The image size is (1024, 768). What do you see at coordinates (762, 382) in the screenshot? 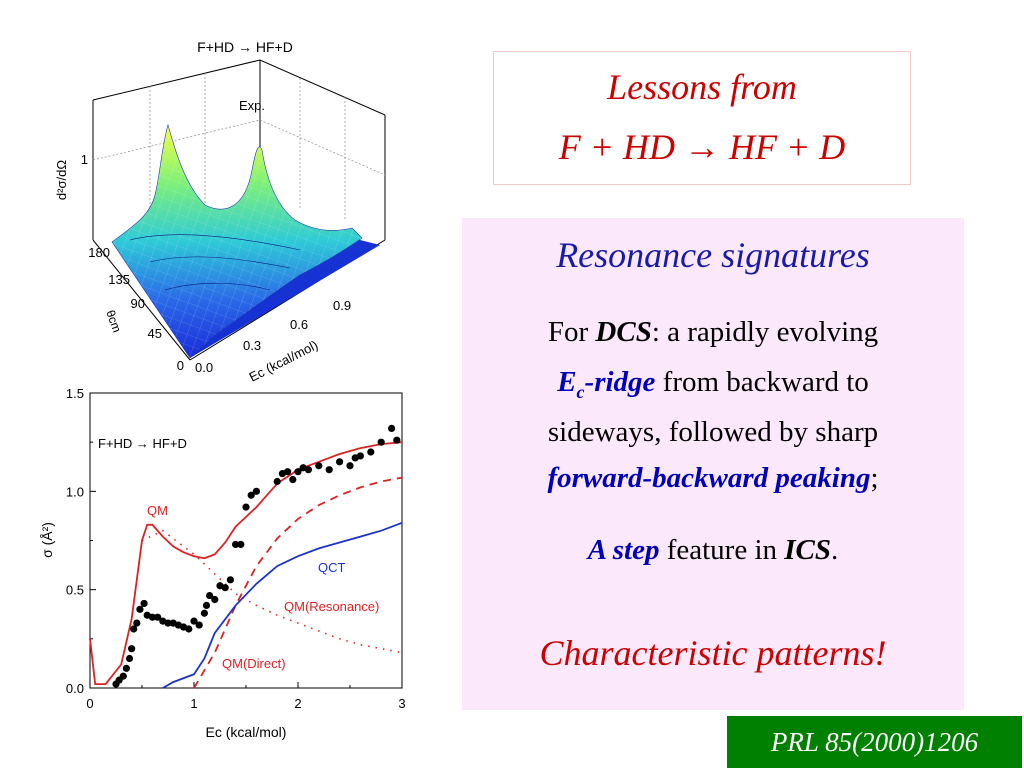
I see `text-from-backward: from backward to` at bounding box center [762, 382].